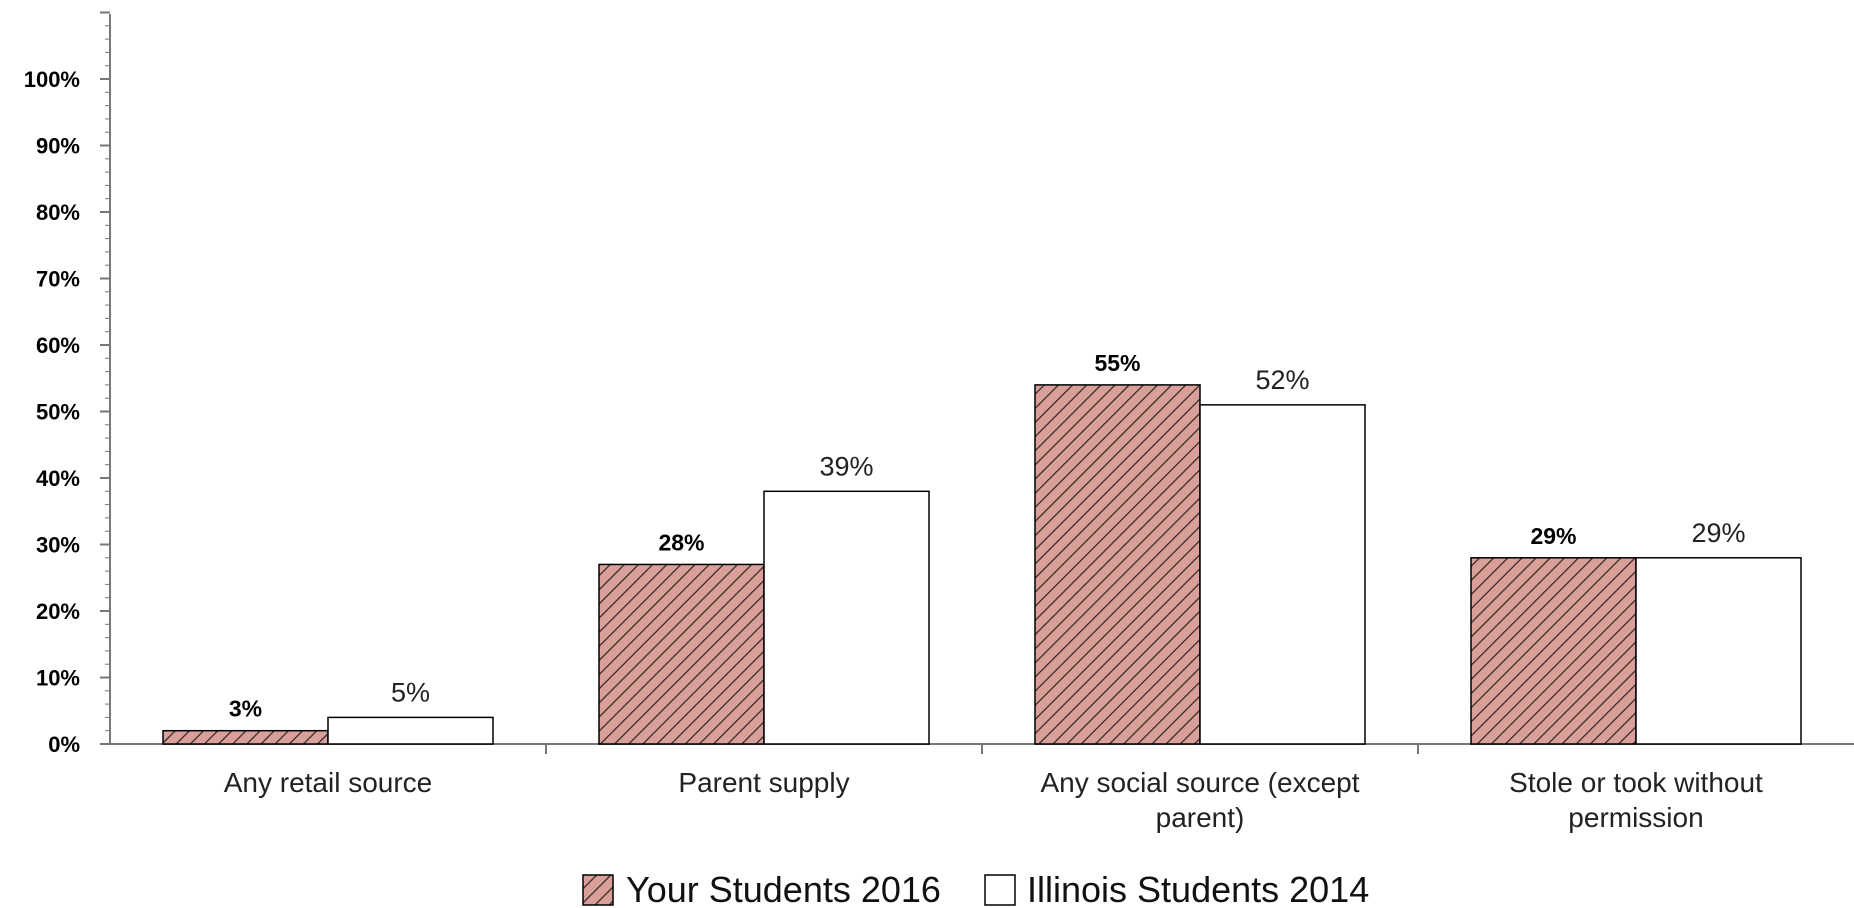 This screenshot has height=908, width=1854. I want to click on y-tick-label: 10%, so click(58, 678).